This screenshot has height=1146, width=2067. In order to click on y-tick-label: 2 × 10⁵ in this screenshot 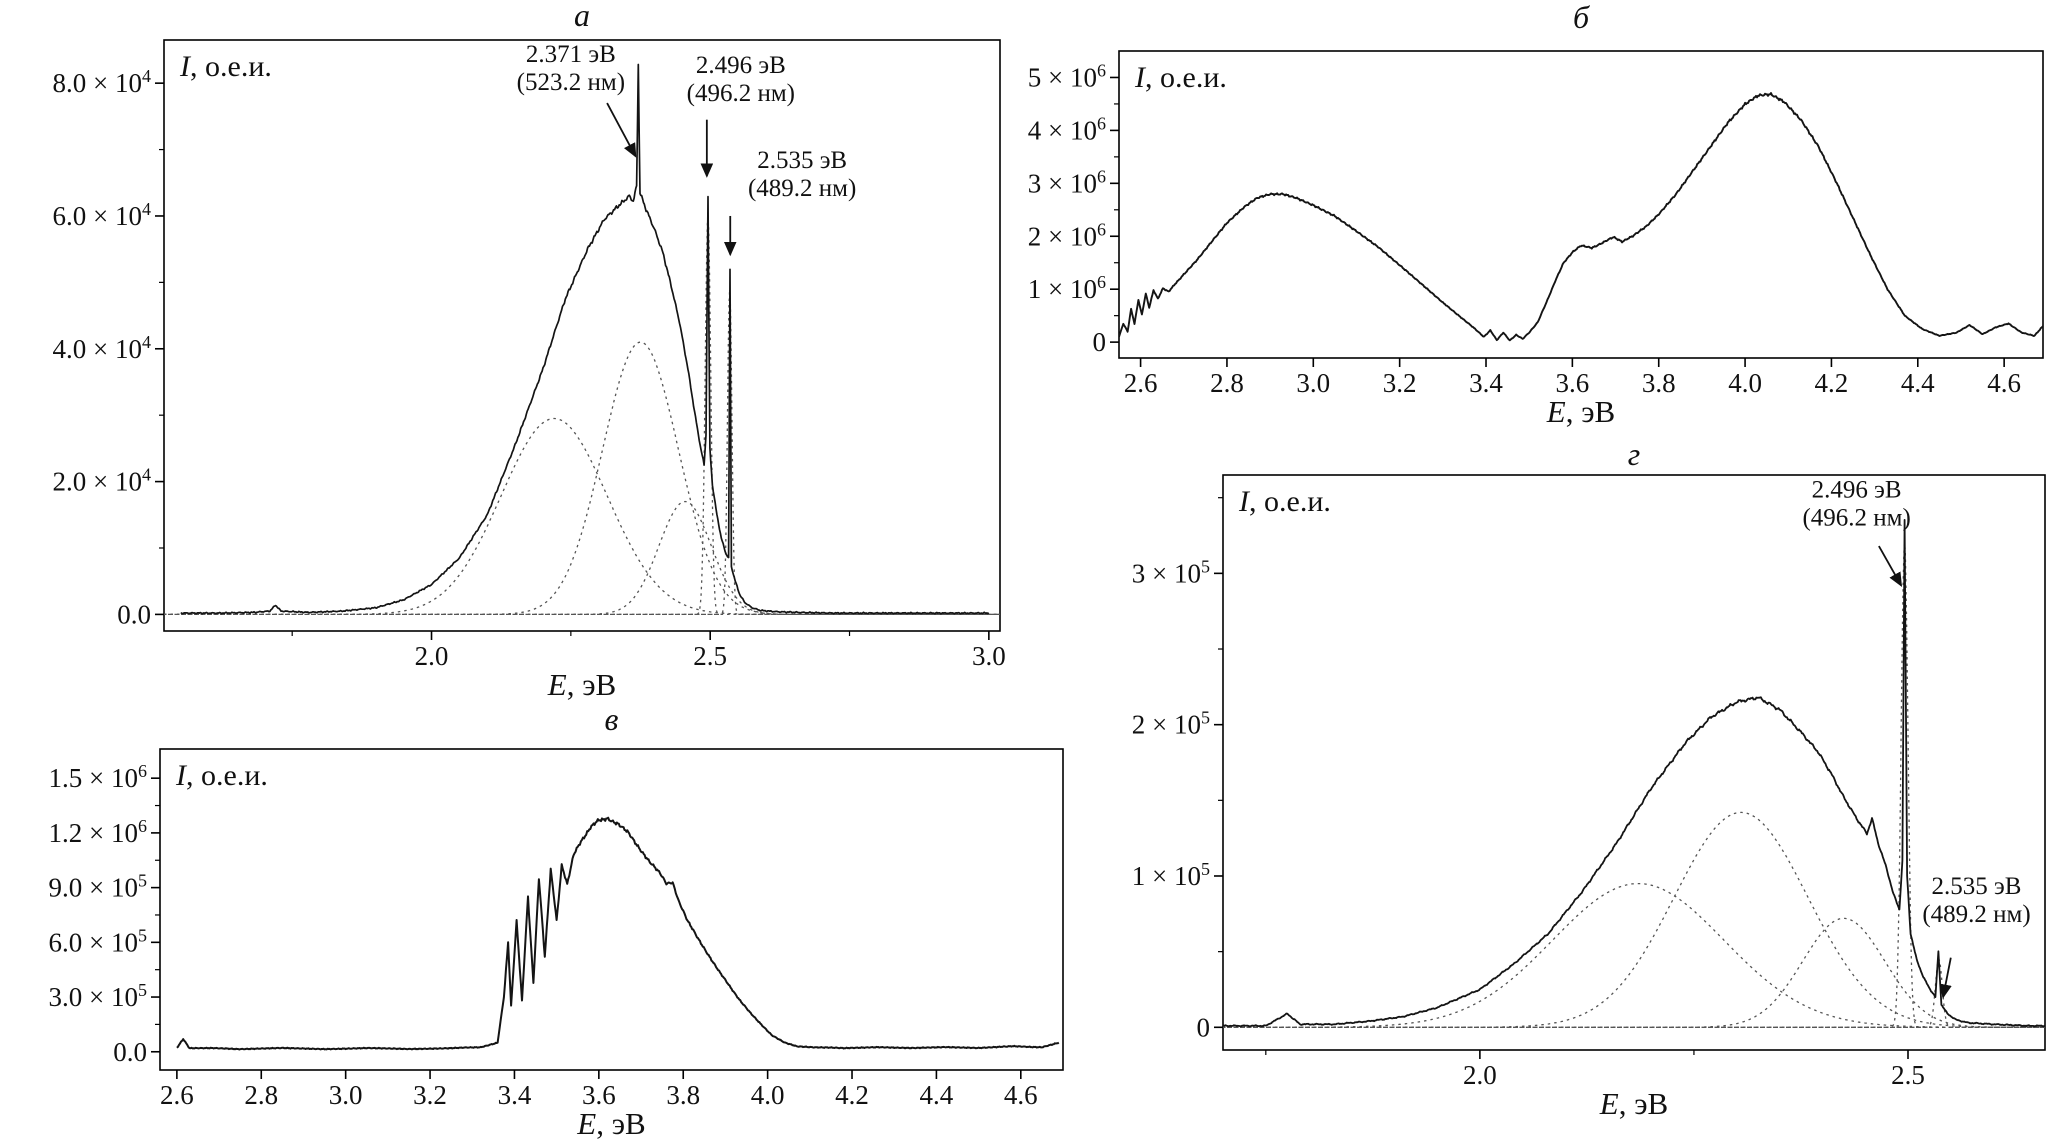, I will do `click(1171, 724)`.